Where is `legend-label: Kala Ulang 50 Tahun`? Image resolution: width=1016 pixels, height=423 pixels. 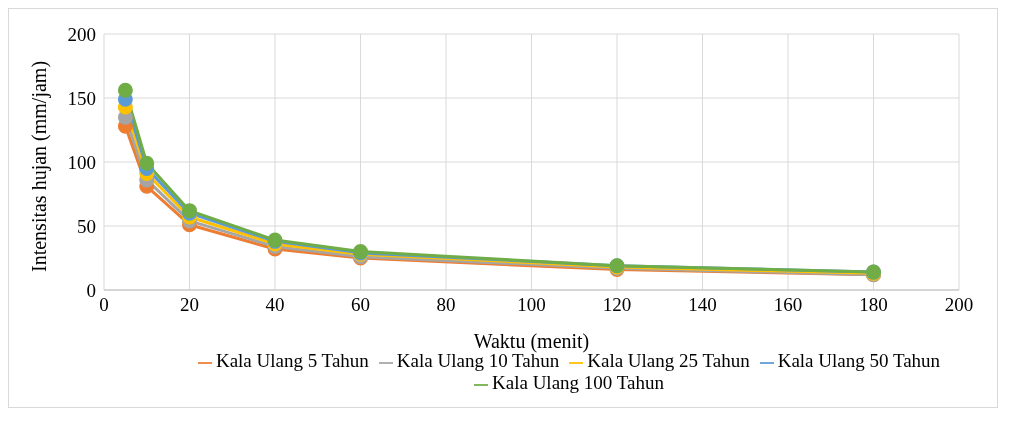 legend-label: Kala Ulang 50 Tahun is located at coordinates (859, 360).